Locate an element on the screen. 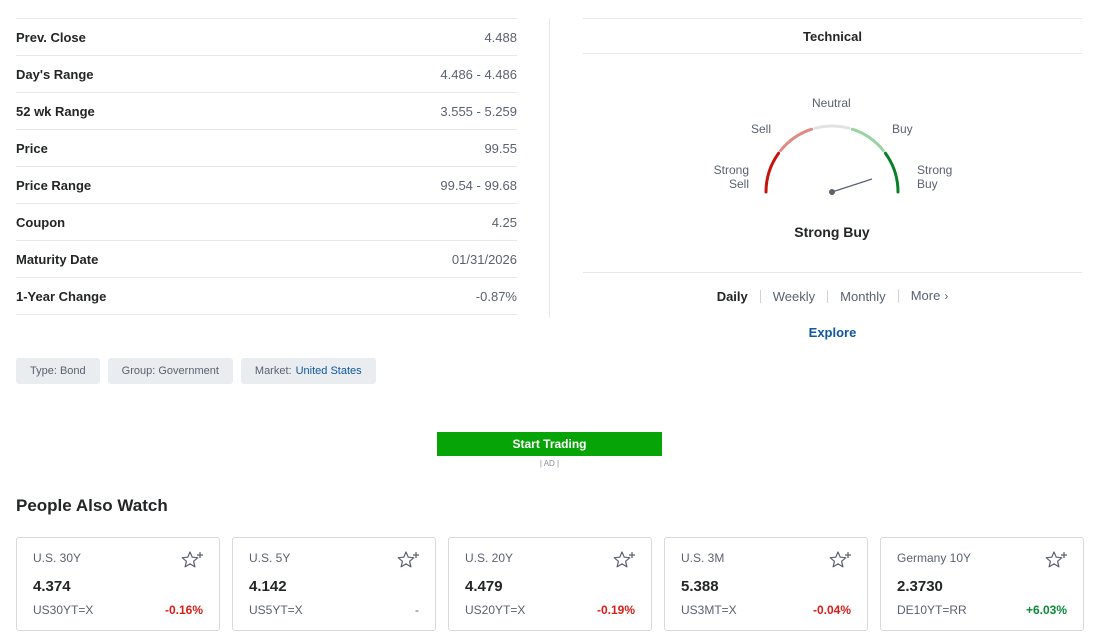  stat-value: 4.488 is located at coordinates (500, 37).